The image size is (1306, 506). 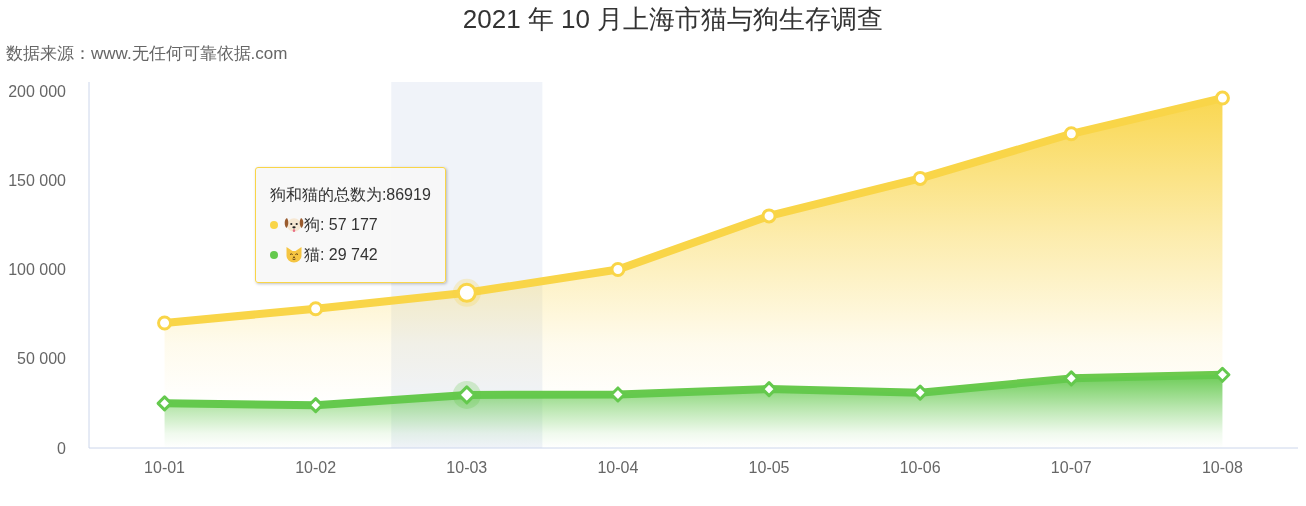 What do you see at coordinates (350, 194) in the screenshot?
I see `annotation: 狗和猫的总数为:86919` at bounding box center [350, 194].